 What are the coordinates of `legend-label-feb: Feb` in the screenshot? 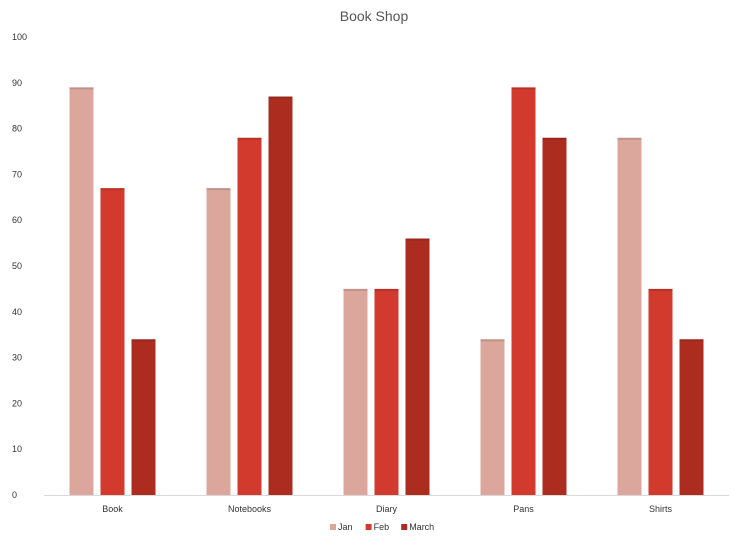 It's located at (382, 527).